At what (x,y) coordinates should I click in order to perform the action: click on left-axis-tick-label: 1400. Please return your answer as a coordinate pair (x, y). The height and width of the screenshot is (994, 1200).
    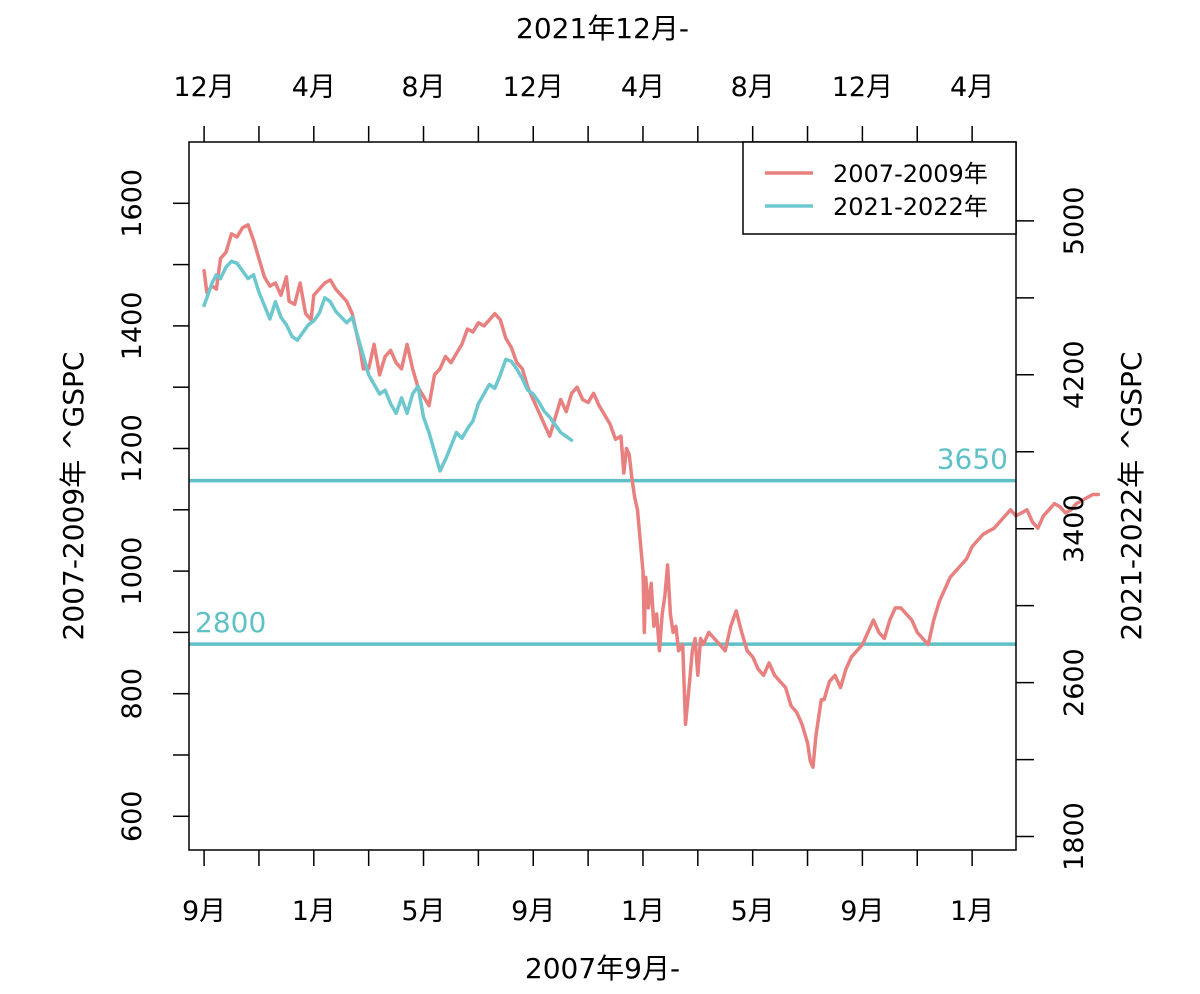
    Looking at the image, I should click on (132, 326).